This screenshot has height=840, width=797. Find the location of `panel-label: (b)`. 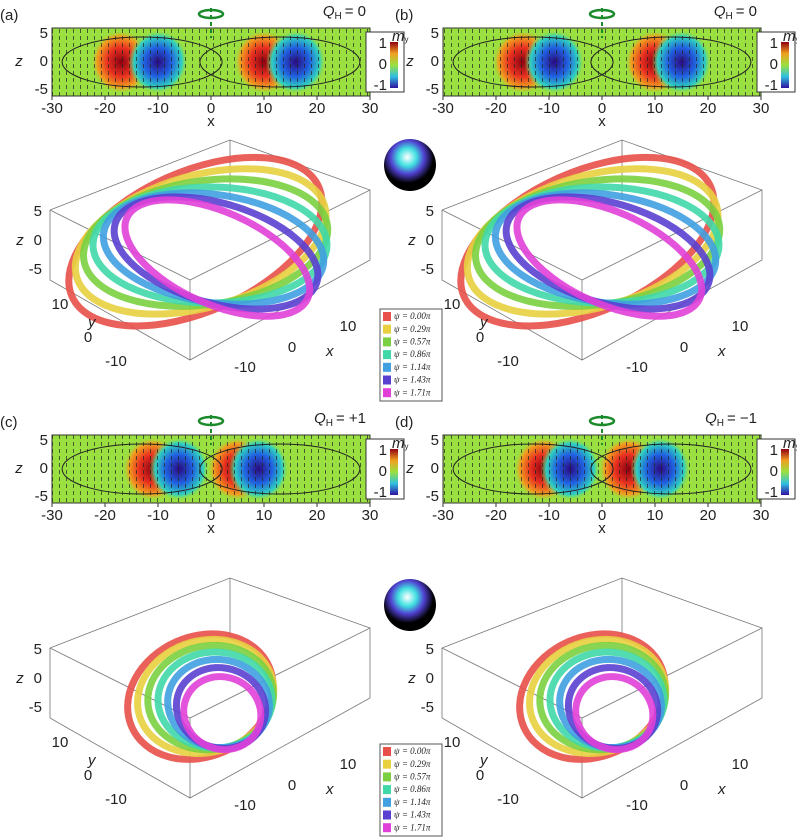

panel-label: (b) is located at coordinates (404, 15).